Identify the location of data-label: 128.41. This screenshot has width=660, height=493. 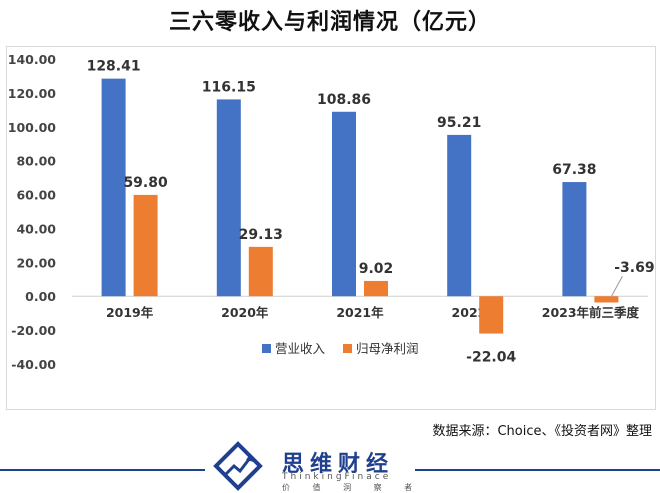
(114, 67).